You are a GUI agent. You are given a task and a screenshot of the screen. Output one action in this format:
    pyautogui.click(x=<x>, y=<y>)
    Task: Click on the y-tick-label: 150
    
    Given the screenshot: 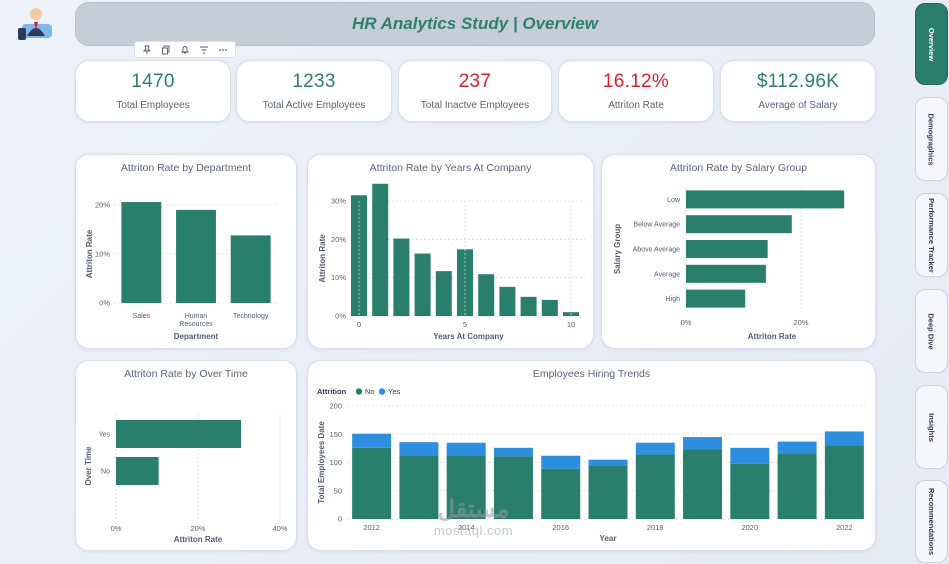 What is the action you would take?
    pyautogui.click(x=335, y=434)
    